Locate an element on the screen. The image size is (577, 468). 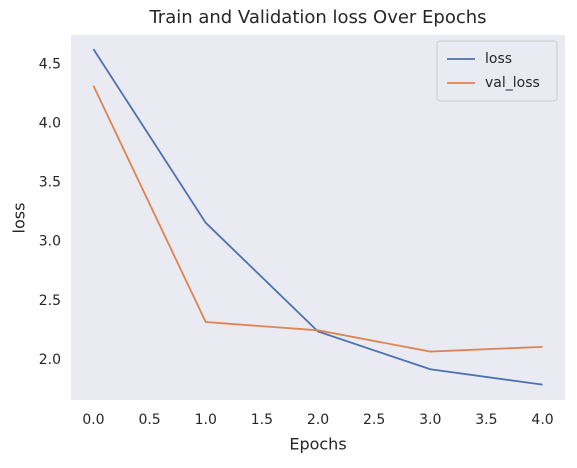
x-tick-label: 3.0 is located at coordinates (430, 420).